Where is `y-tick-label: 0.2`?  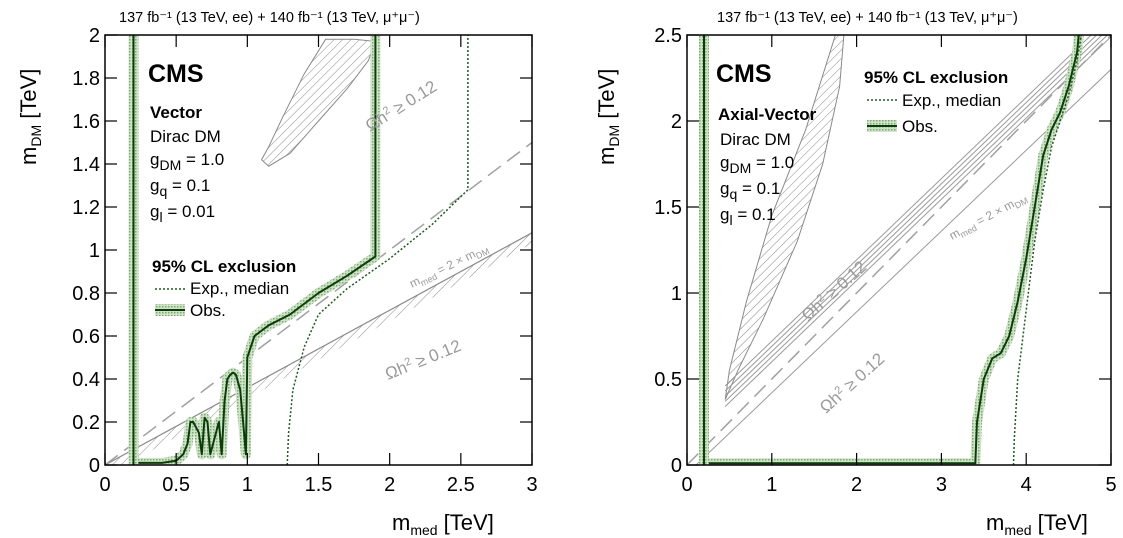
y-tick-label: 0.2 is located at coordinates (86, 423).